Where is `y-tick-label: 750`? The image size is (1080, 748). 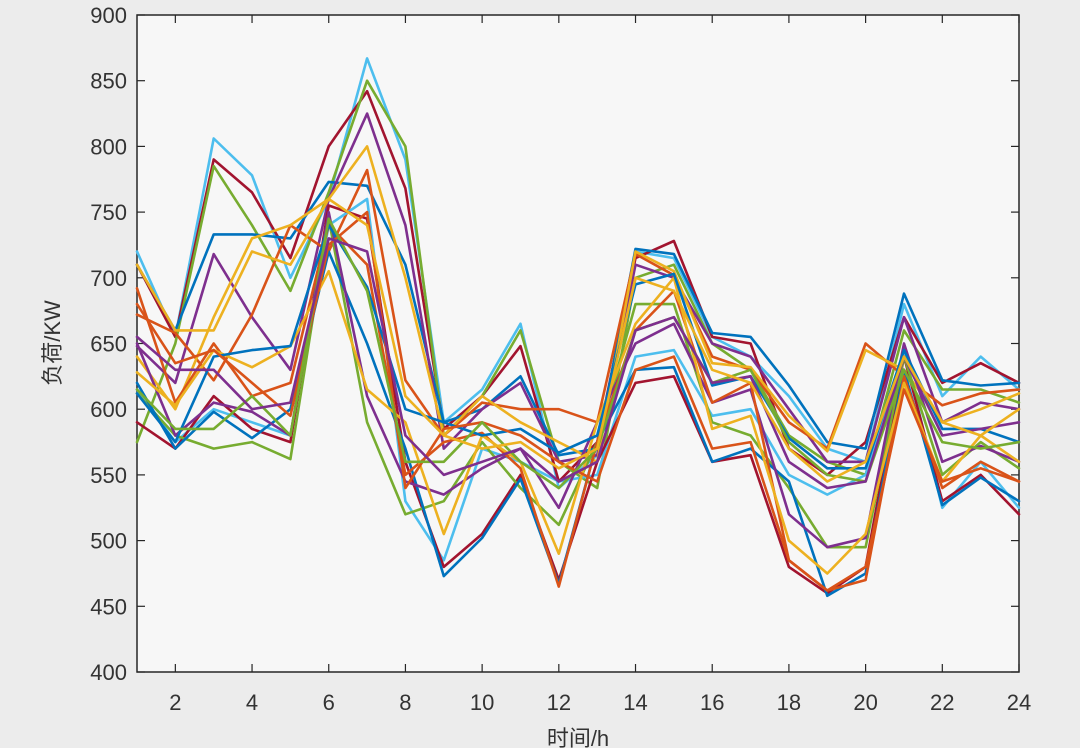 y-tick-label: 750 is located at coordinates (108, 212).